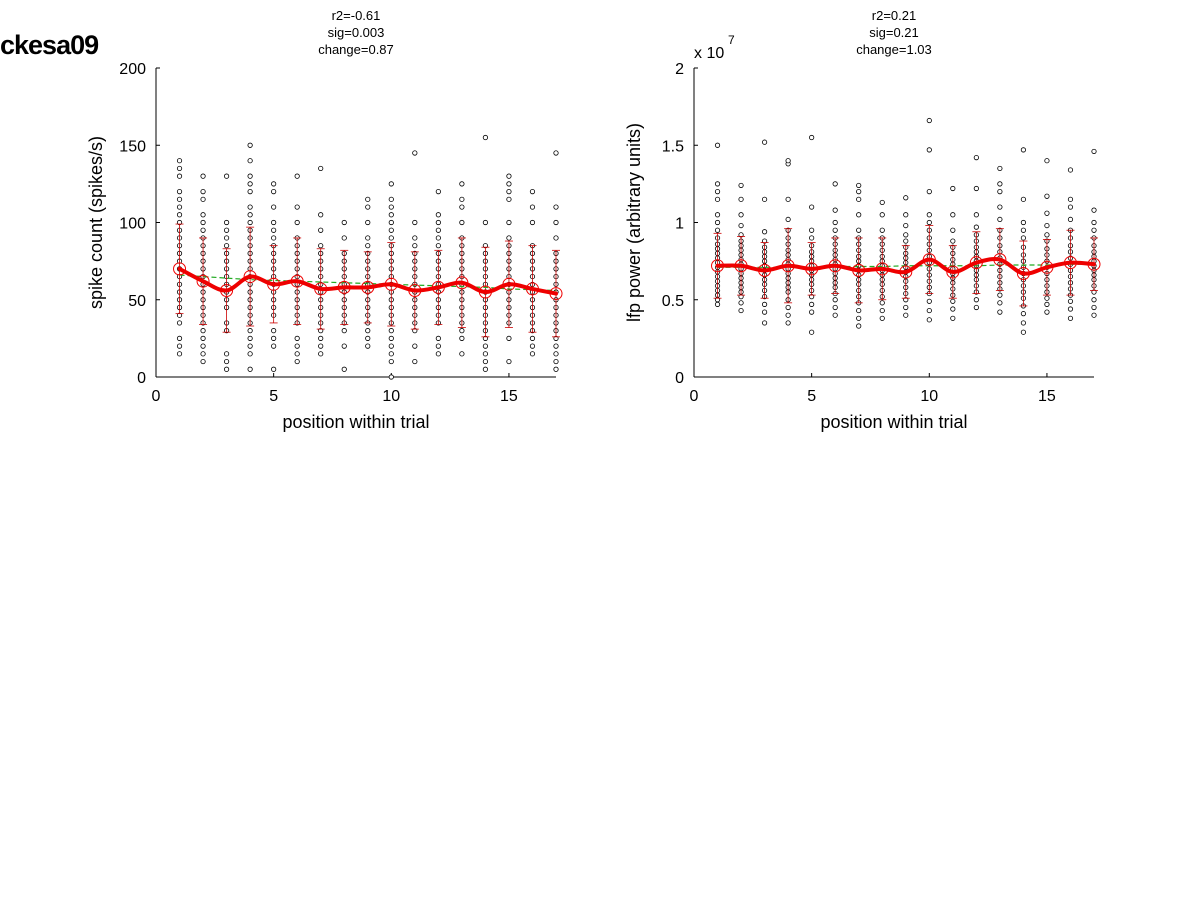 This screenshot has height=901, width=1200. I want to click on y-tick-label: 50, so click(137, 301).